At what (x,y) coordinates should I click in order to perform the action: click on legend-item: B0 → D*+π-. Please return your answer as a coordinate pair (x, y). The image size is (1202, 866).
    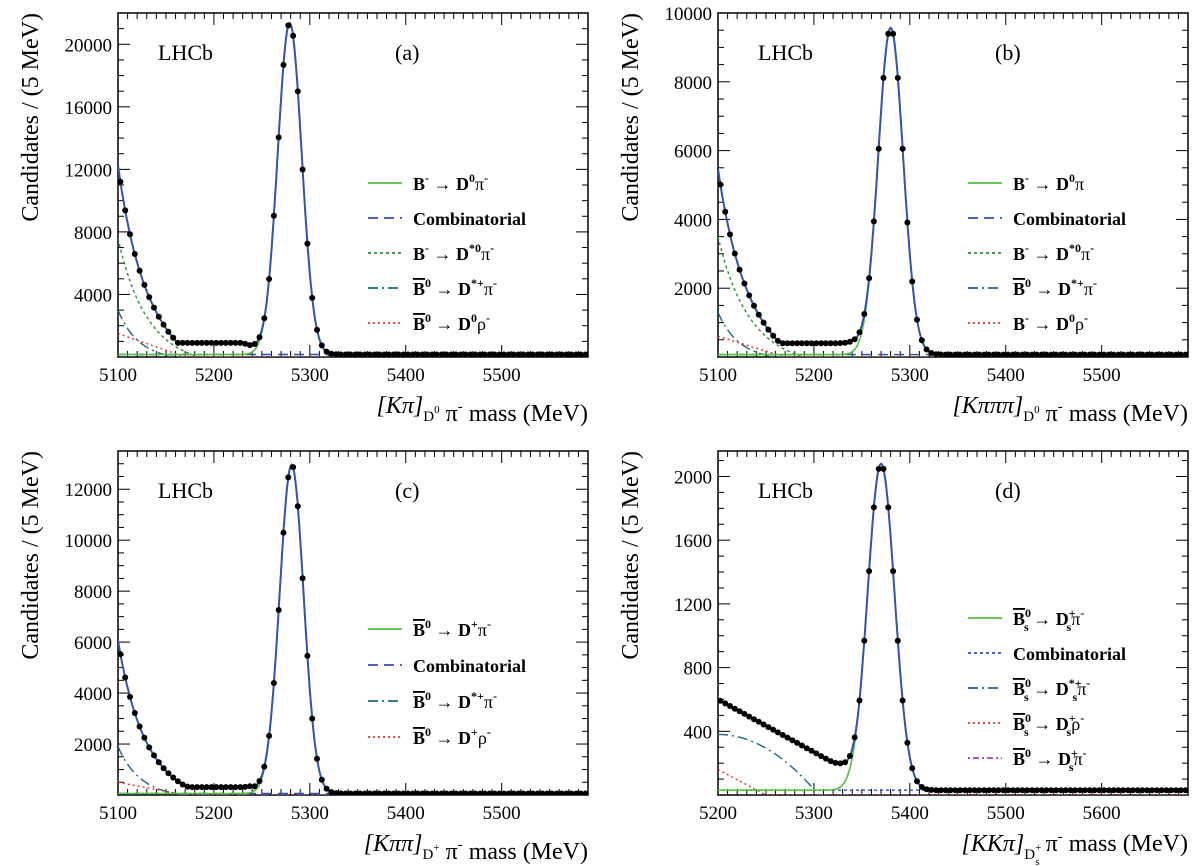
    Looking at the image, I should click on (1032, 287).